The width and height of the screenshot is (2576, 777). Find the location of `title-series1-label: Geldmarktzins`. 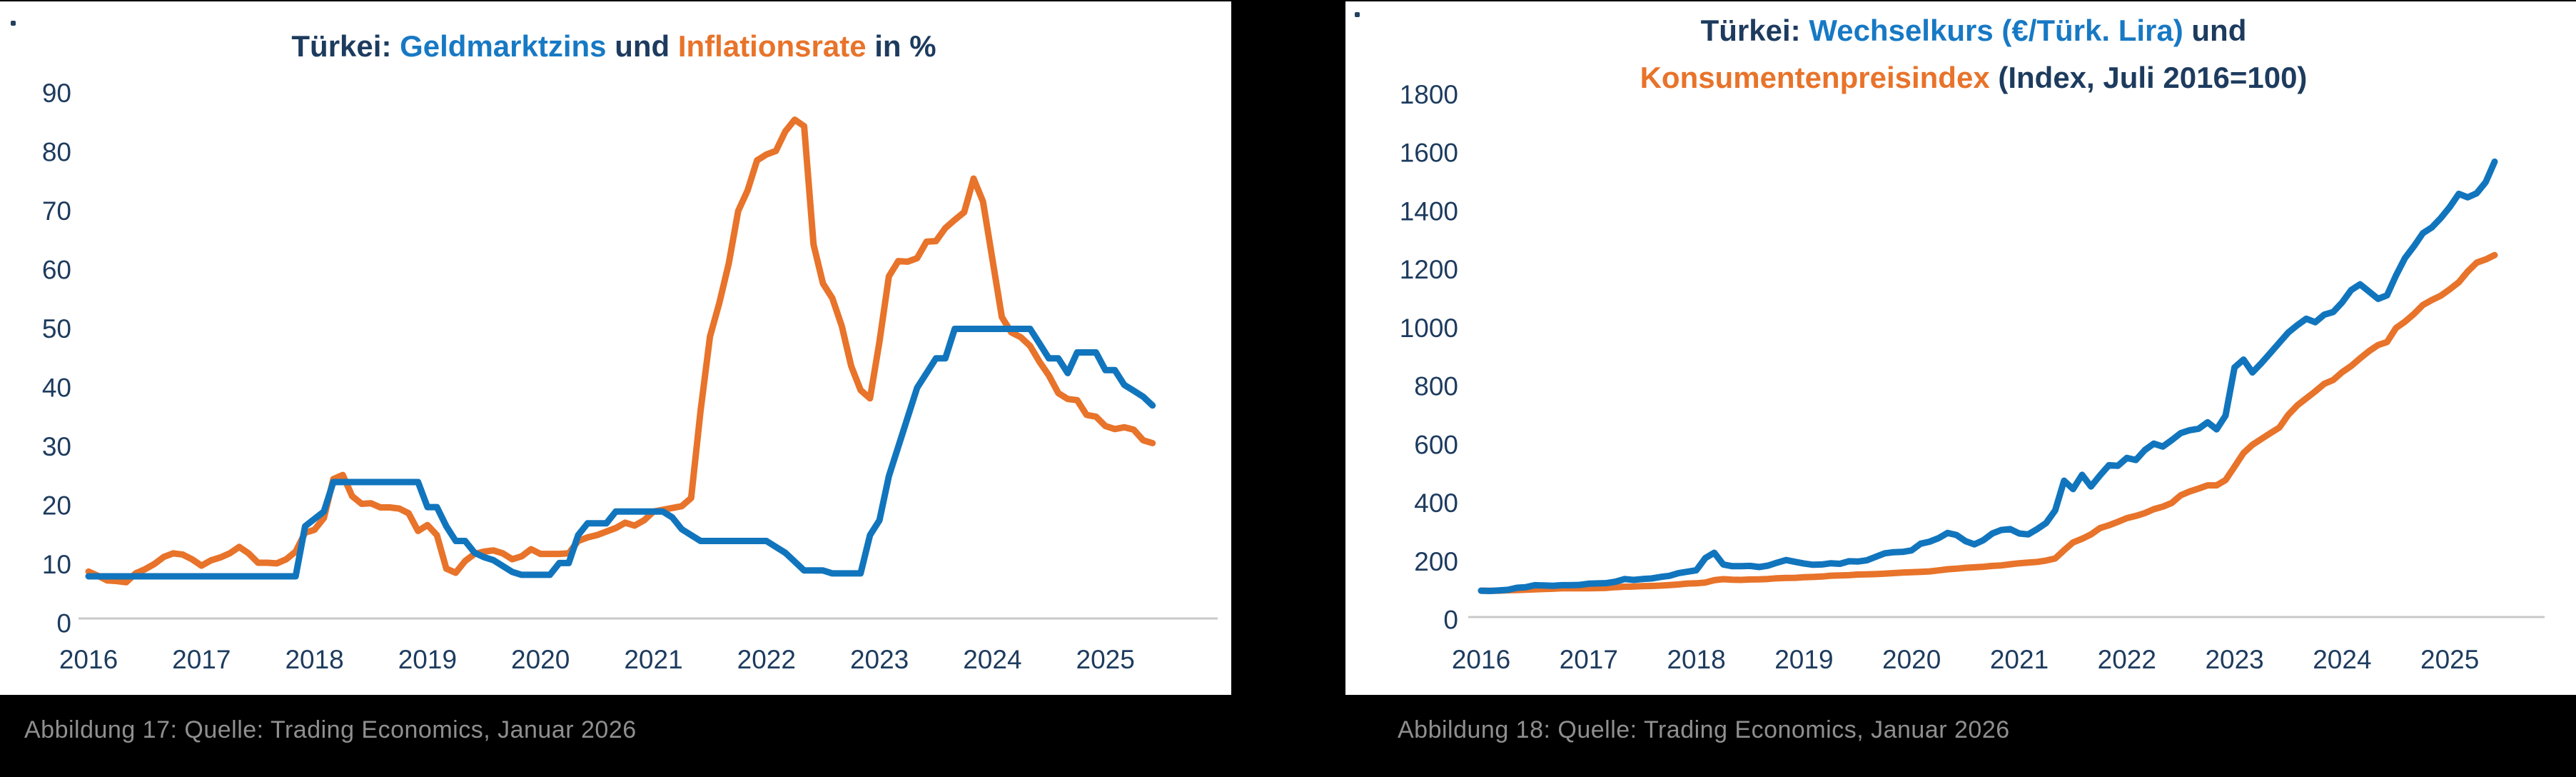

title-series1-label: Geldmarktzins is located at coordinates (503, 46).